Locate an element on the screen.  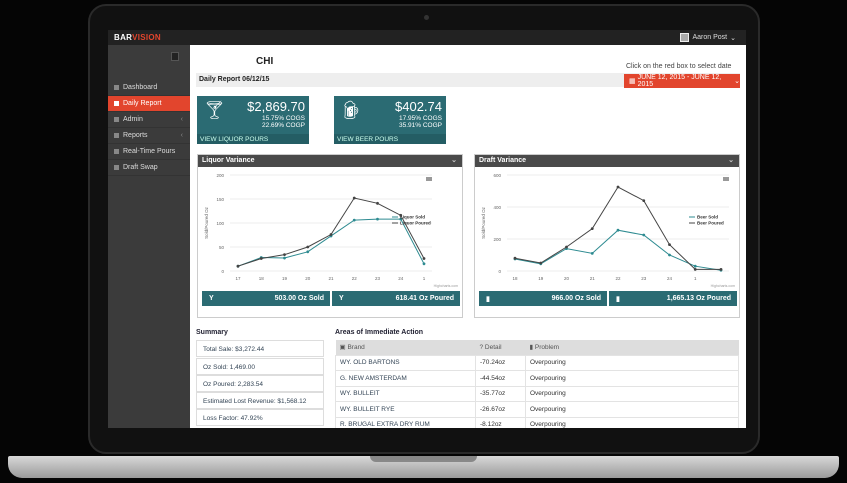
x-tick-label: 18 is located at coordinates (262, 278).